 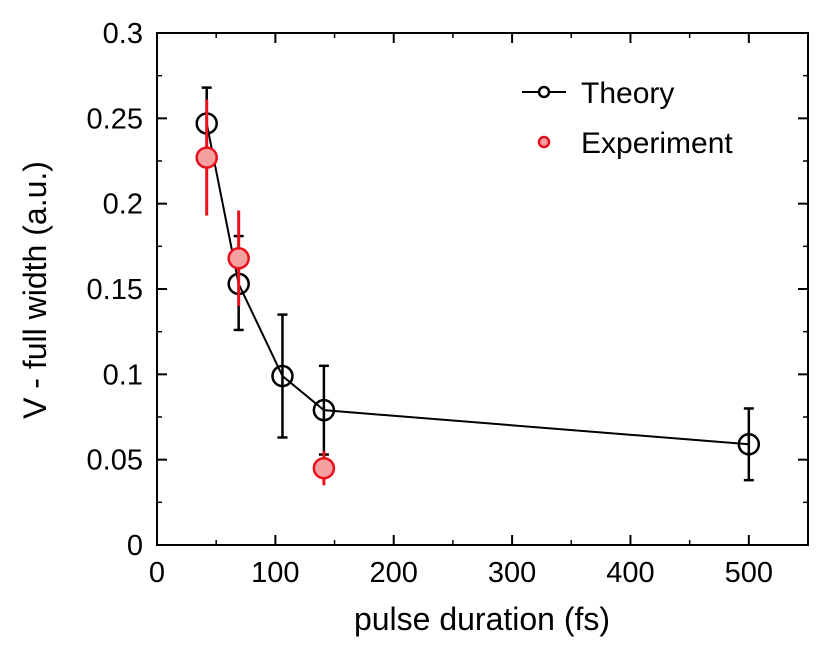 I want to click on y-tick-label: 0.15, so click(x=115, y=290).